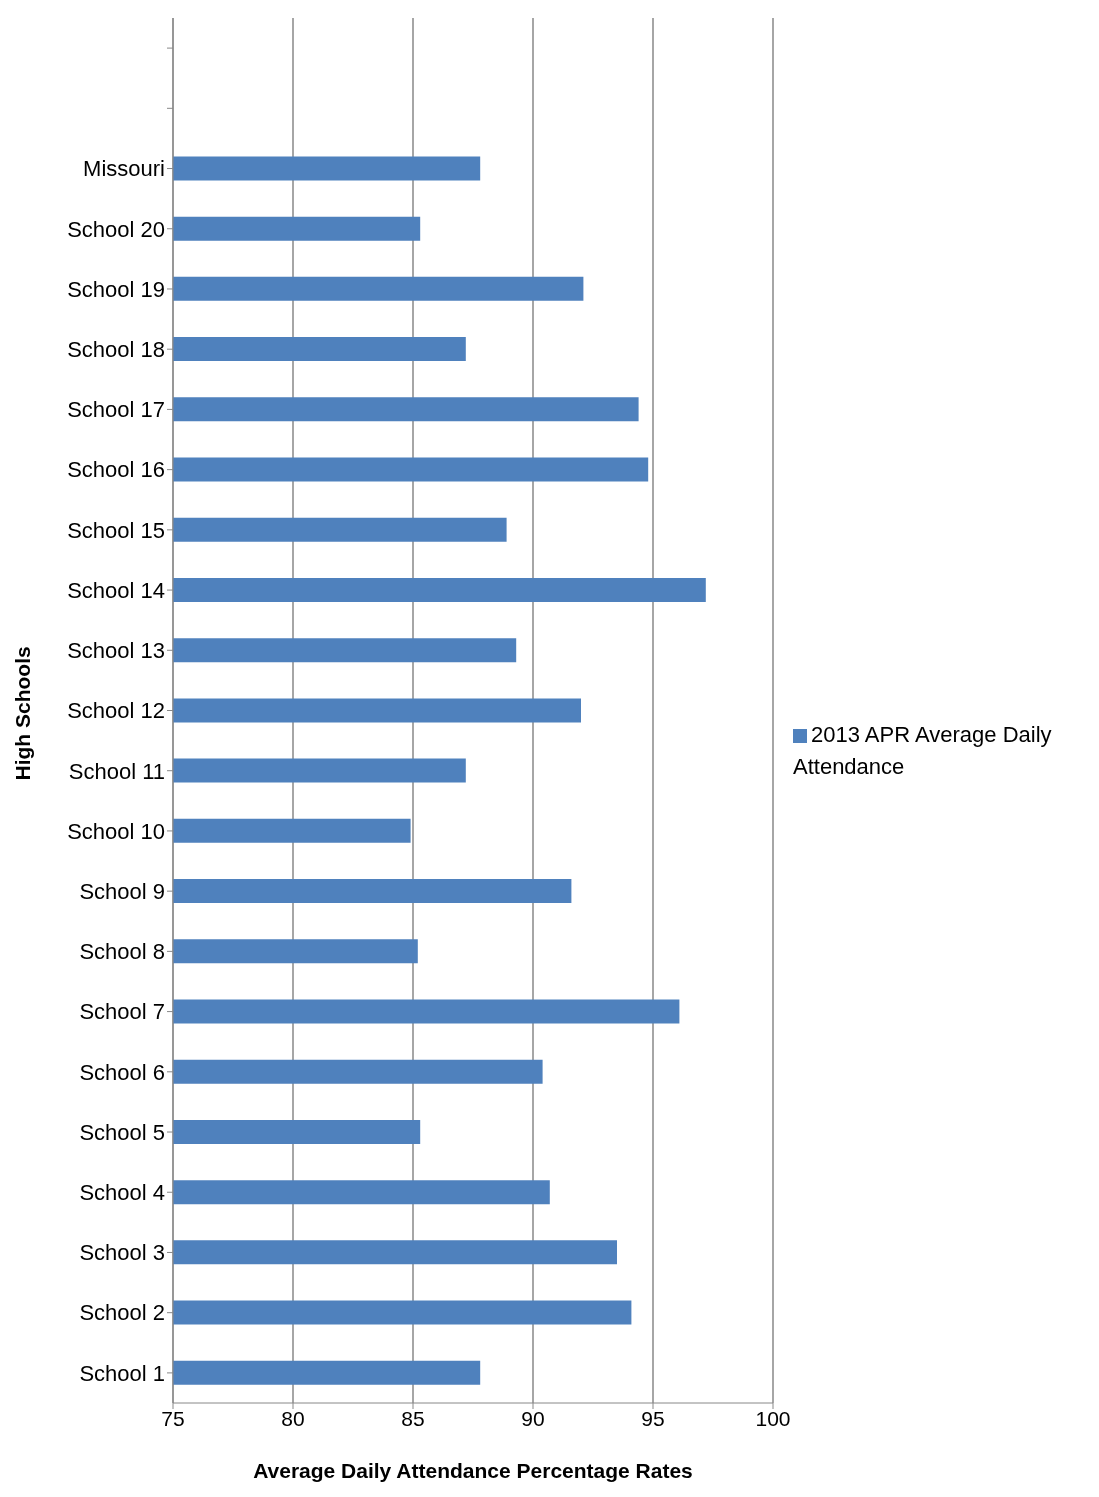 Image resolution: width=1099 pixels, height=1497 pixels. I want to click on y-tick-label: School 3, so click(122, 1253).